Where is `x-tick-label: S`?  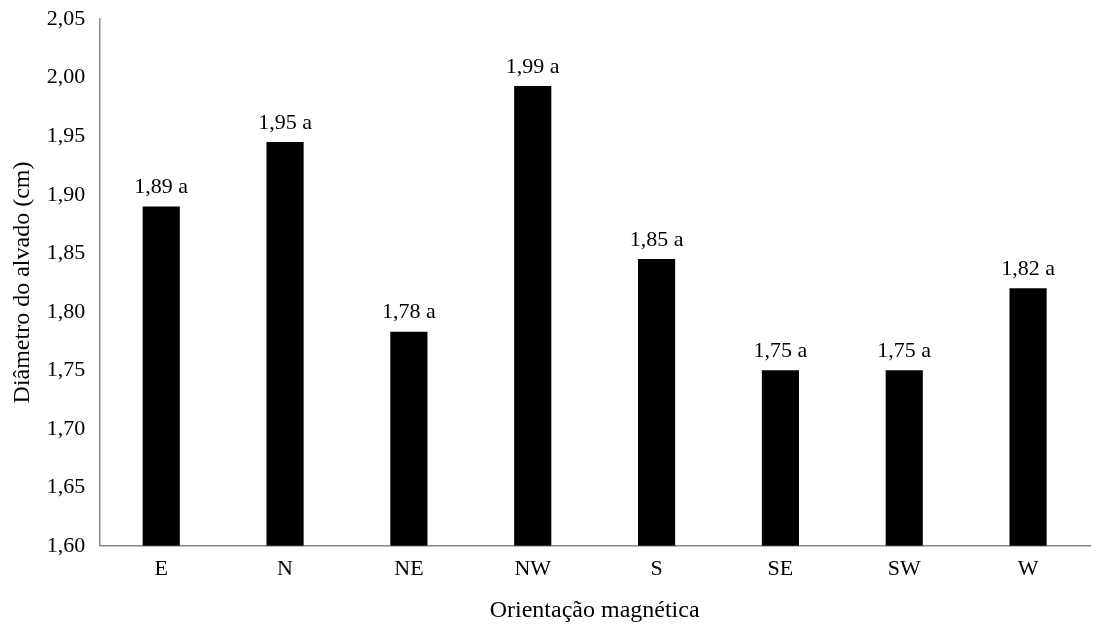
x-tick-label: S is located at coordinates (656, 567).